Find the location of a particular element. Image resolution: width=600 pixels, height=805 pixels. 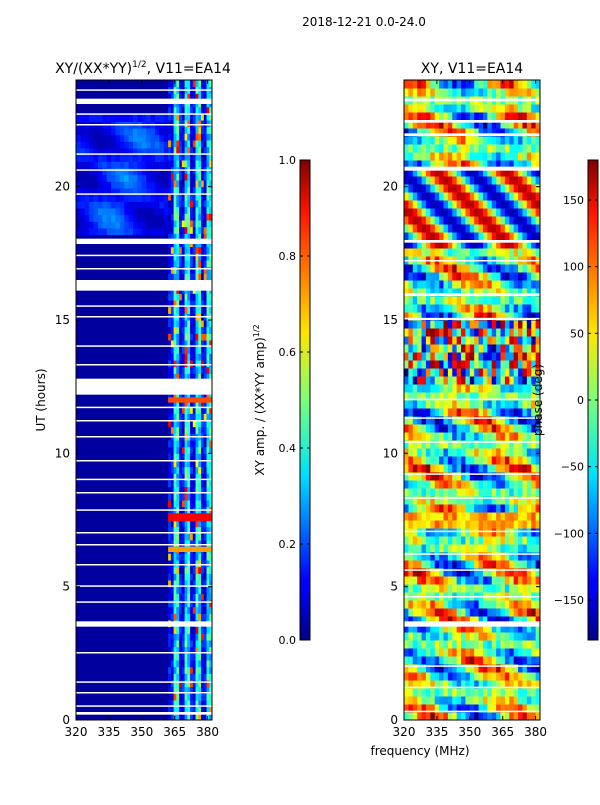

y-tick-label: 10 is located at coordinates (62, 453).